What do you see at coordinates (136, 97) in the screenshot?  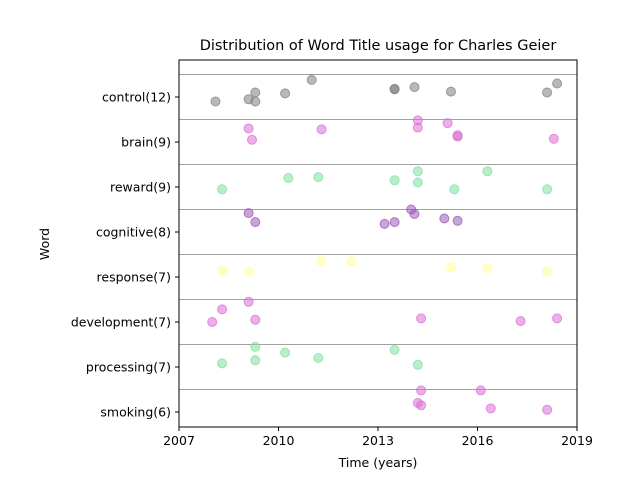 I see `y-tick-label: control(12)` at bounding box center [136, 97].